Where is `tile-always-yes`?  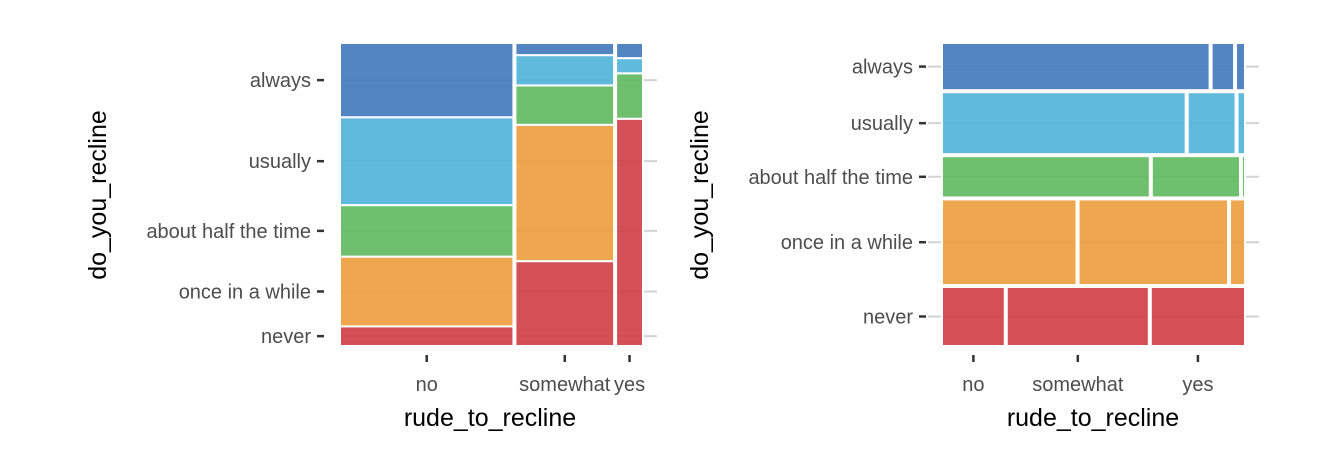 tile-always-yes is located at coordinates (1241, 67).